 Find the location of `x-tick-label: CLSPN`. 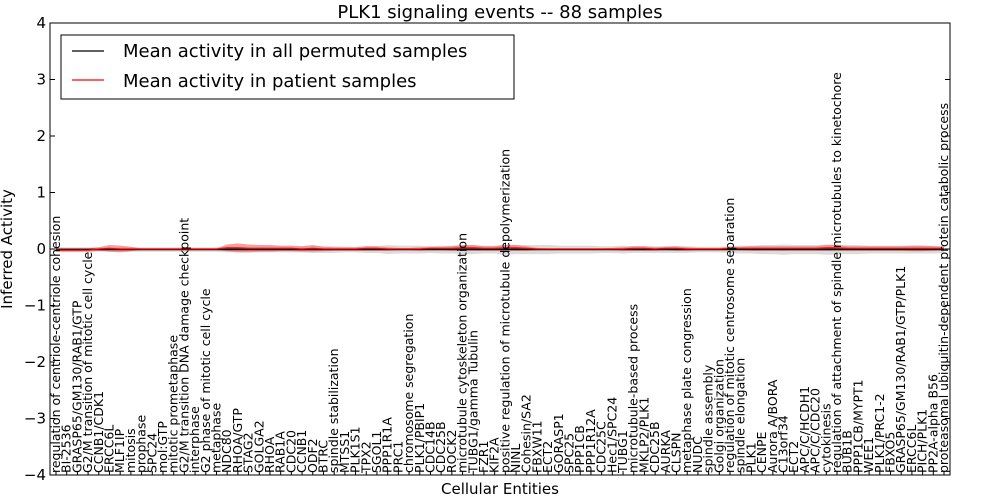

x-tick-label: CLSPN is located at coordinates (676, 452).